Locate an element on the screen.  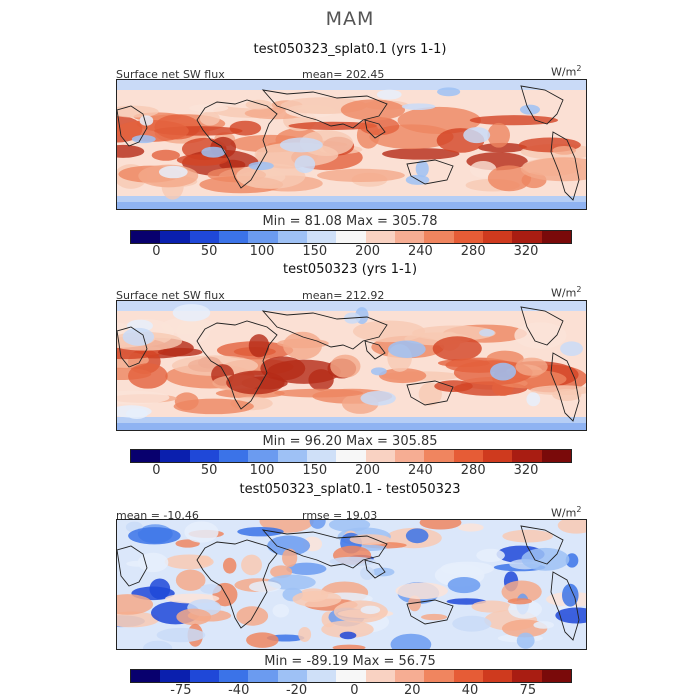
colorbar-tick-label: -40 is located at coordinates (239, 690).